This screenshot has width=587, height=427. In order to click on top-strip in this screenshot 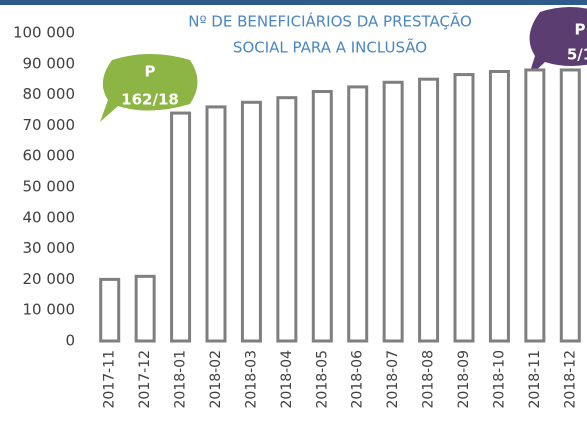, I will do `click(293, 2)`.